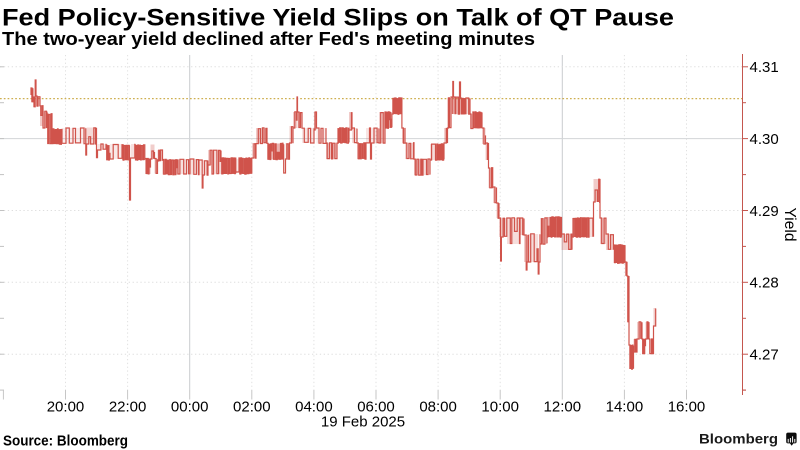 This screenshot has height=450, width=800. What do you see at coordinates (190, 407) in the screenshot?
I see `svg-text: 00:00` at bounding box center [190, 407].